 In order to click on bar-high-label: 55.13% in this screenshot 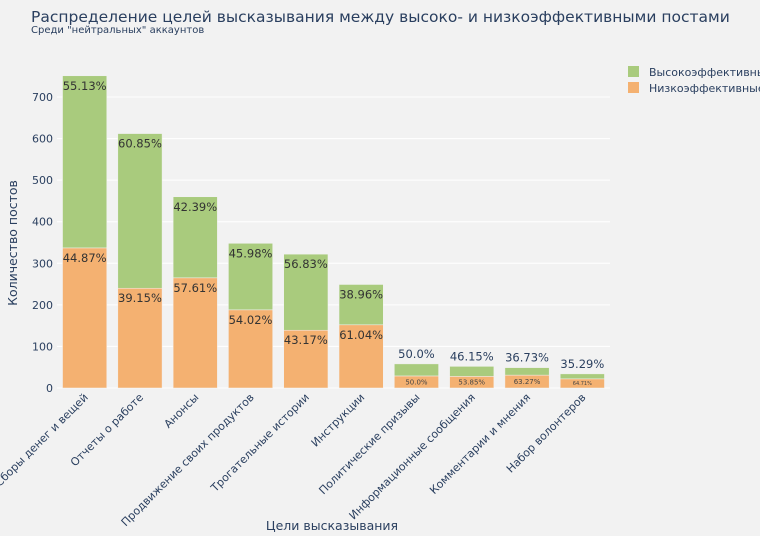, I will do `click(85, 86)`.